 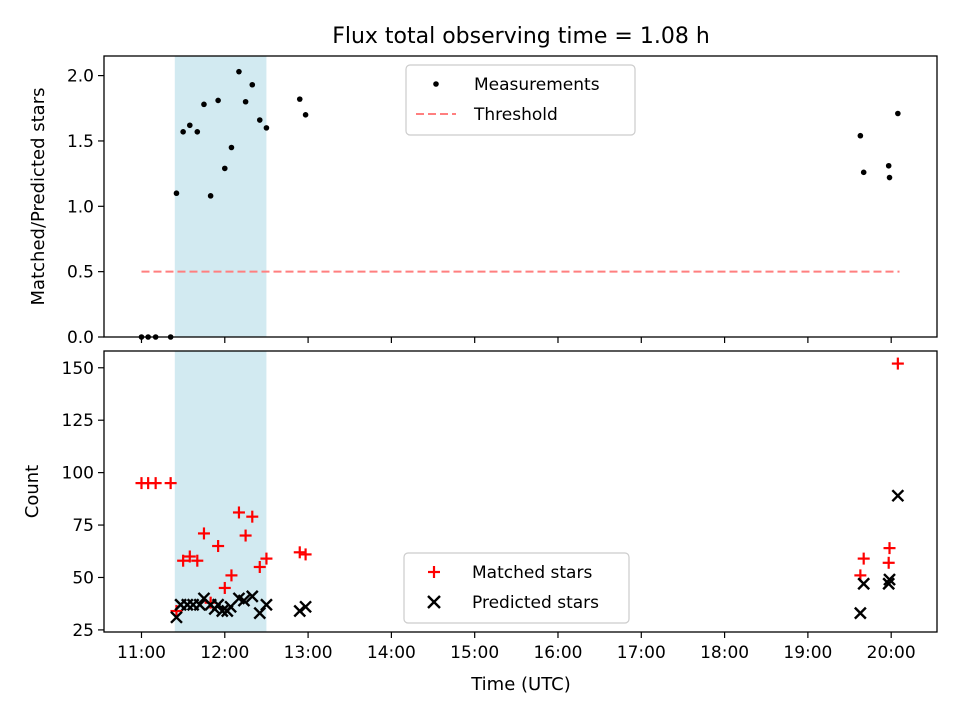 I want to click on x-tick-label: 15:00, so click(x=474, y=653).